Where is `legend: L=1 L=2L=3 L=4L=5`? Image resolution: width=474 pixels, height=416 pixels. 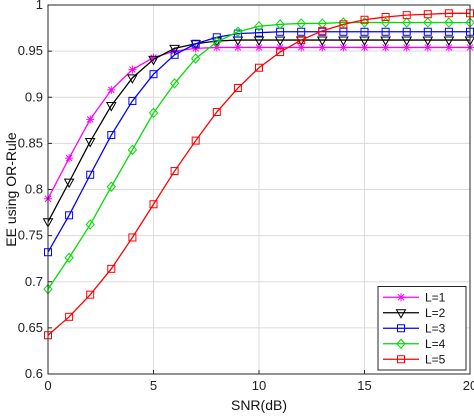
legend: L=1 L=2L=3 L=4L=5 is located at coordinates (422, 328).